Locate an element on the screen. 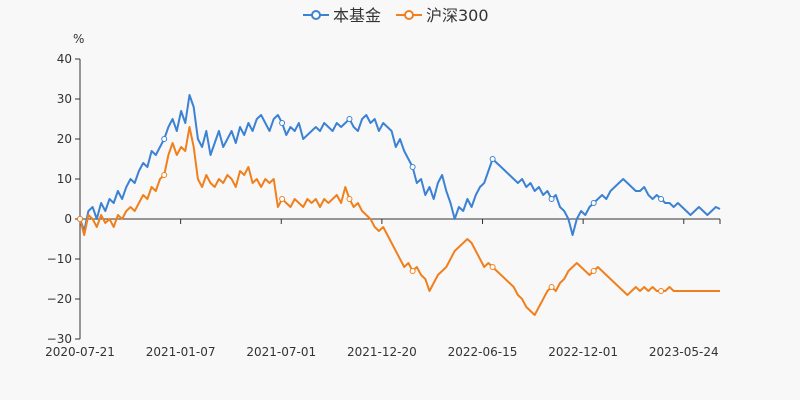  legend: 本基金 沪深300 is located at coordinates (396, 15).